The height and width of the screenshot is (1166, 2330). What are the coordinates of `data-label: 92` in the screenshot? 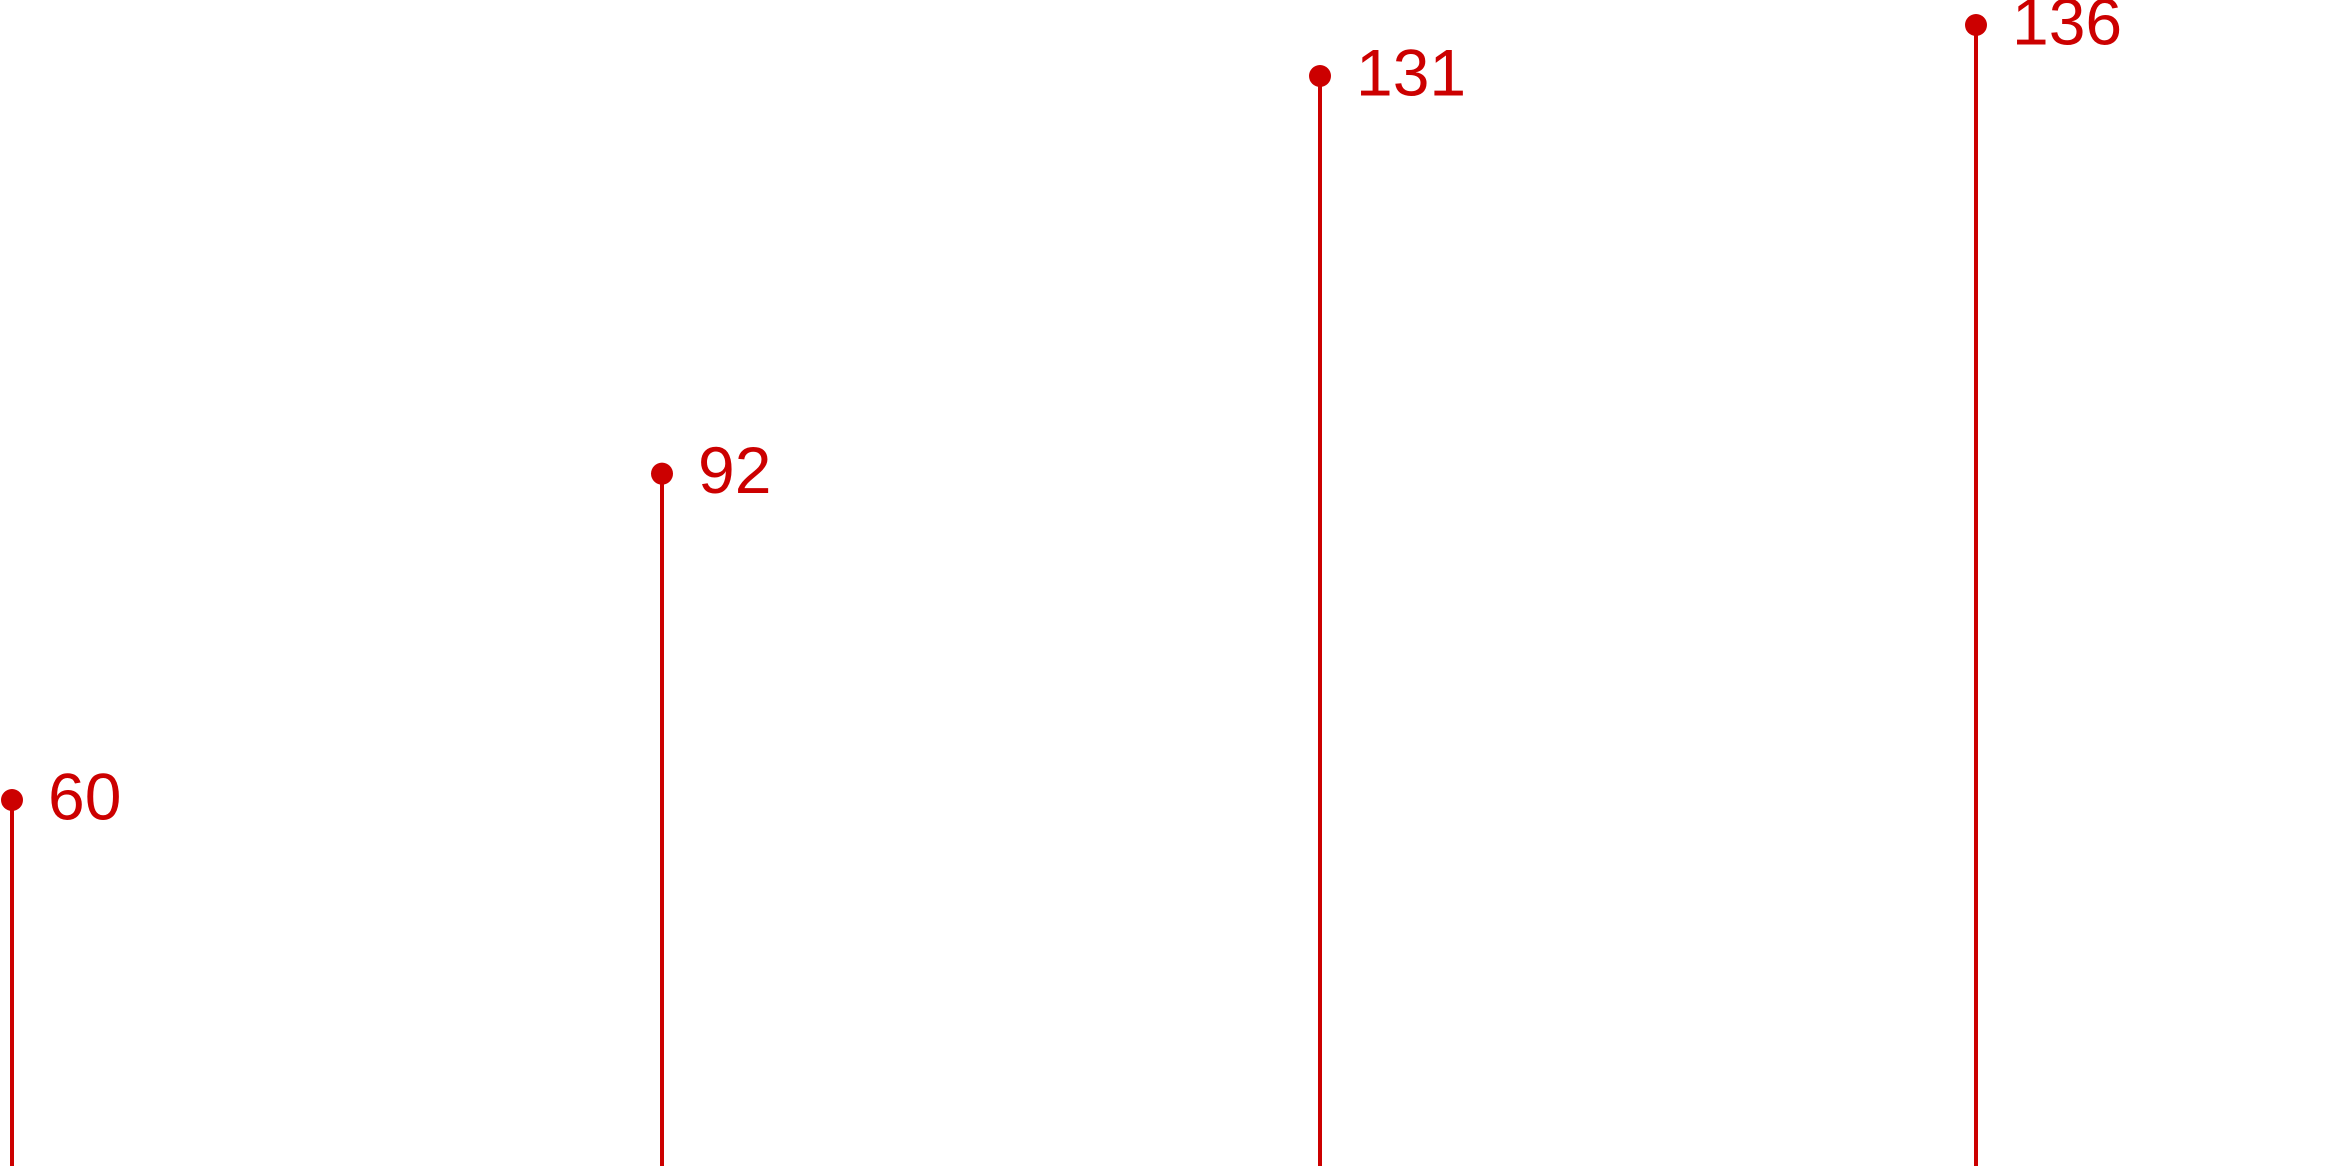 It's located at (734, 470).